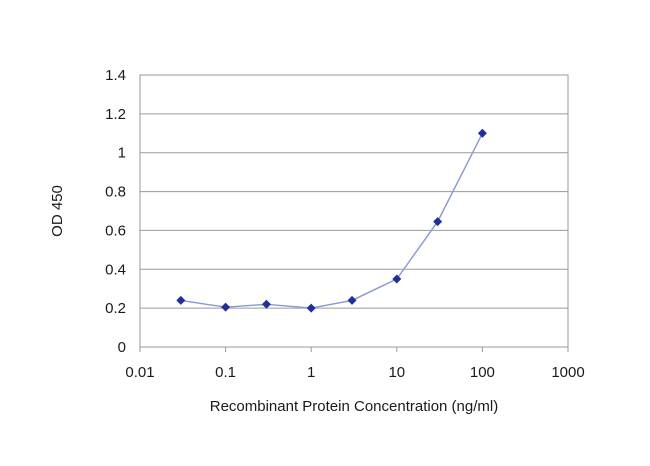 The height and width of the screenshot is (466, 650). I want to click on x-tick-label: 0.01, so click(139, 372).